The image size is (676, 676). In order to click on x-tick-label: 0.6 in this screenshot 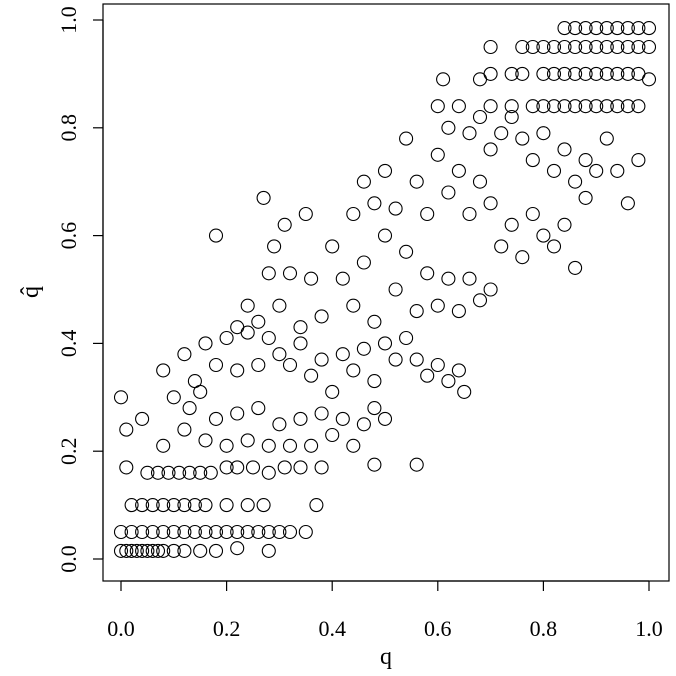, I will do `click(438, 628)`.